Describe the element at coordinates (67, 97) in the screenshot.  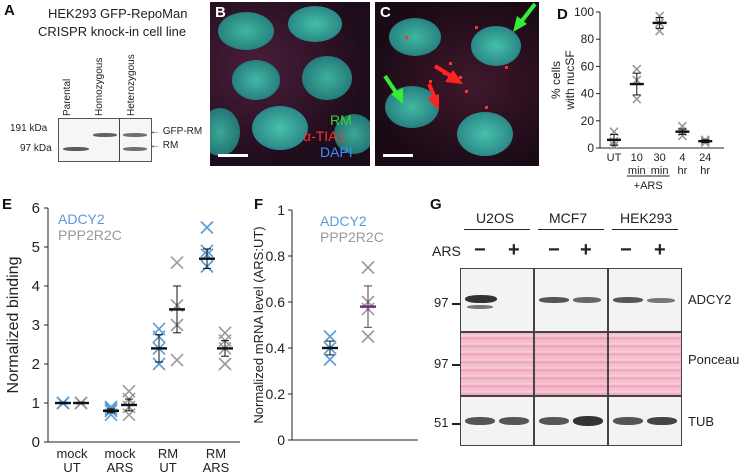
I see `lane-label-parental: Parental` at that location.